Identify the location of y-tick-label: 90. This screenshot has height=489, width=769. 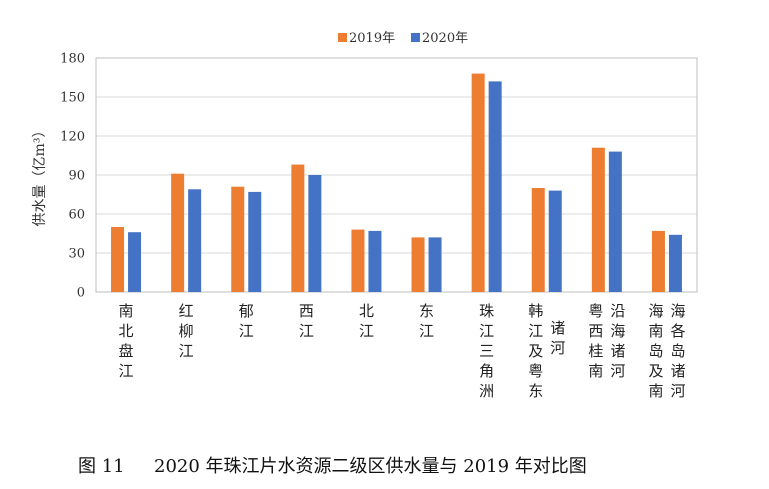
(76, 176).